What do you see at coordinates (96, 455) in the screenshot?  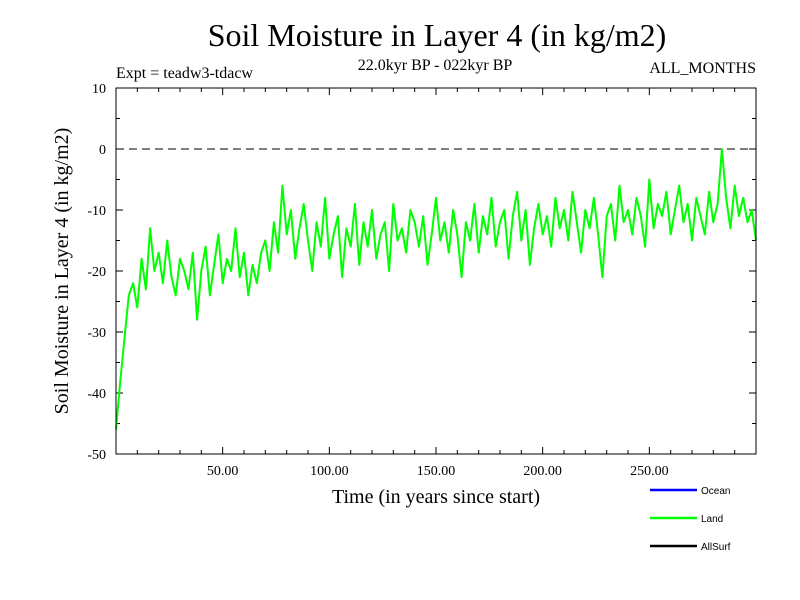 I see `y-tick-label: -50` at bounding box center [96, 455].